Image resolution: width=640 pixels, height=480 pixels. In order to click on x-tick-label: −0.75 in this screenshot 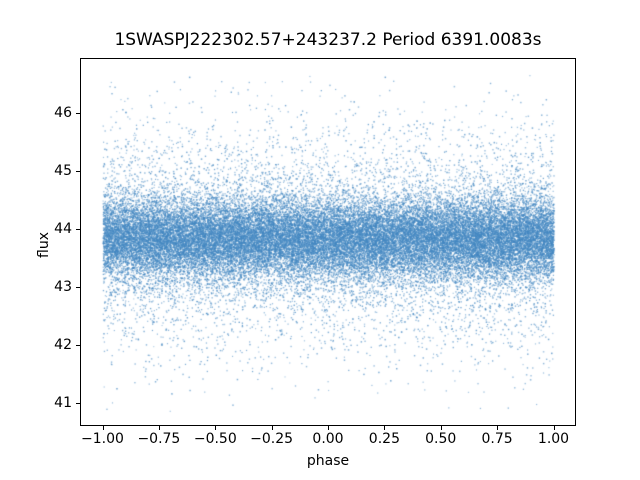, I will do `click(159, 439)`.